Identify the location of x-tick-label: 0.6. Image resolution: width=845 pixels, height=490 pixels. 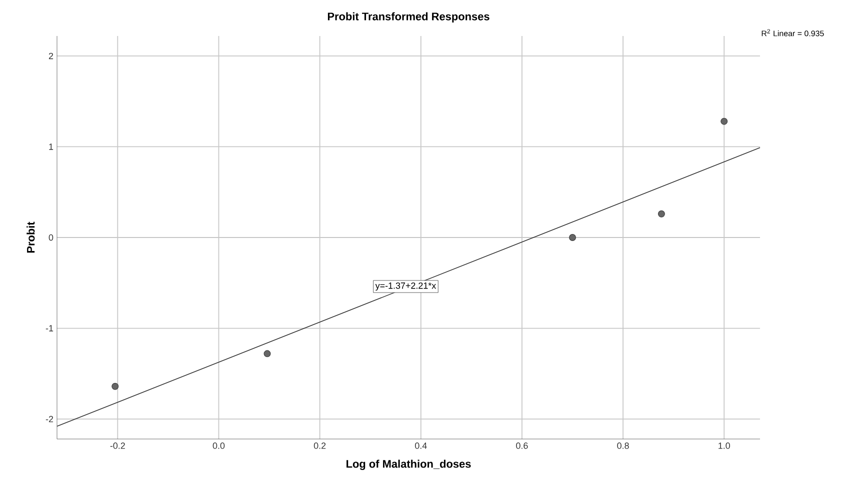
(522, 445).